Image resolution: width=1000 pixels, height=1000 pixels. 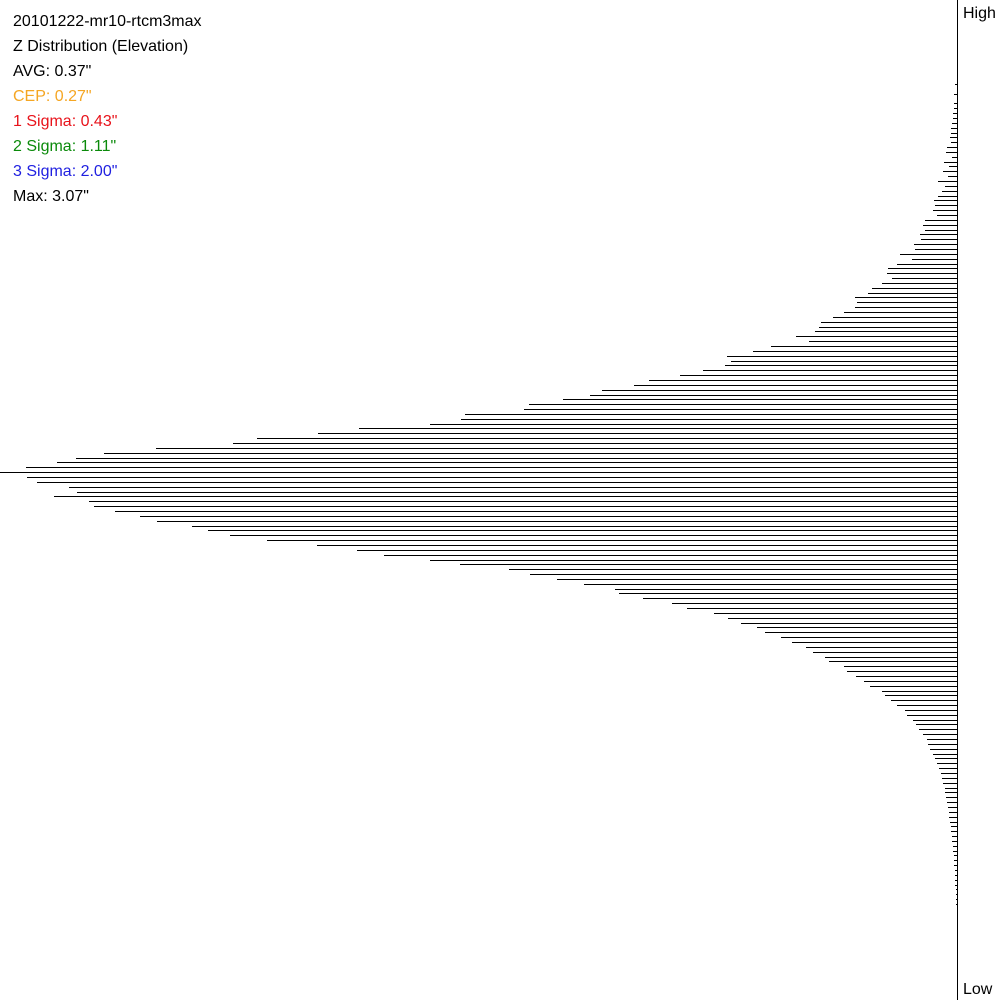 What do you see at coordinates (101, 46) in the screenshot?
I see `chart-subtitle: Z Distribution (Elevation)` at bounding box center [101, 46].